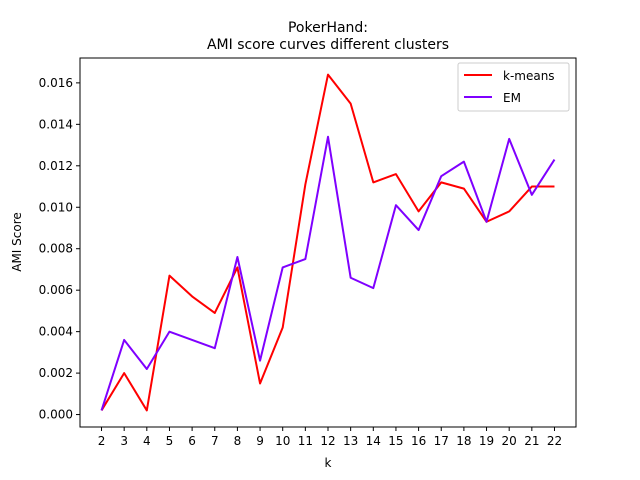  Describe the element at coordinates (56, 332) in the screenshot. I see `y-tick-label: 0.004` at that location.